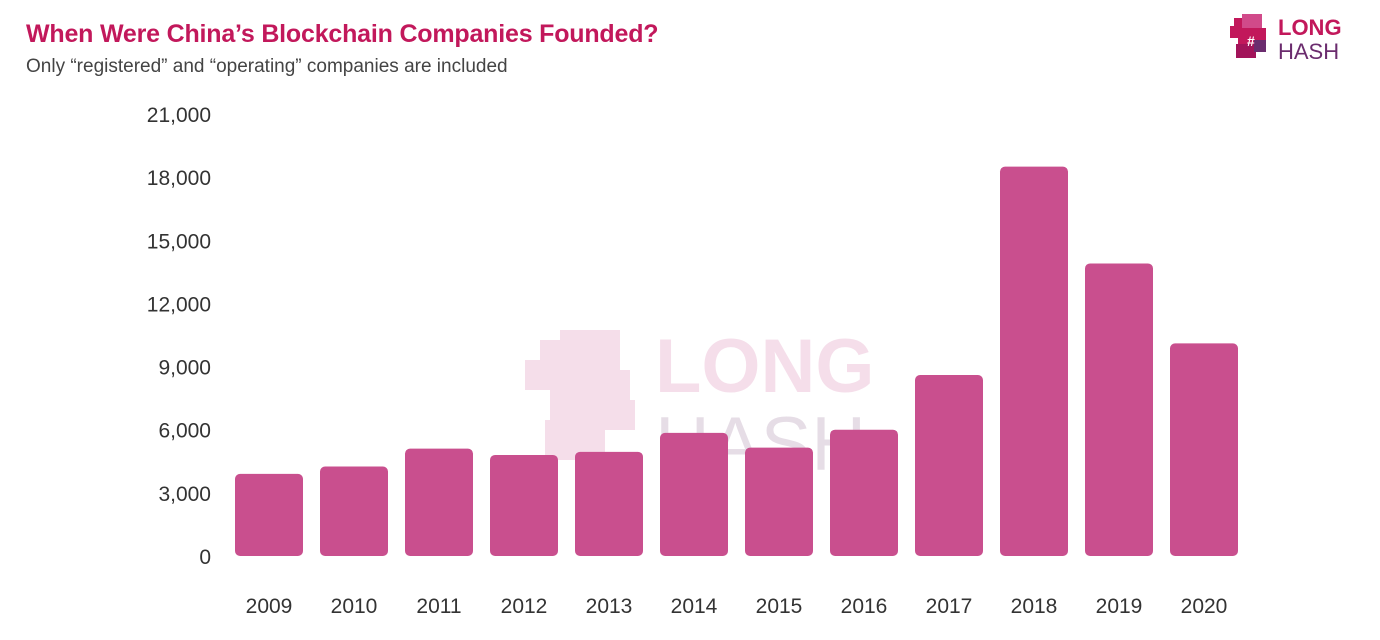 The height and width of the screenshot is (640, 1380). What do you see at coordinates (1034, 361) in the screenshot?
I see `bar-2018` at bounding box center [1034, 361].